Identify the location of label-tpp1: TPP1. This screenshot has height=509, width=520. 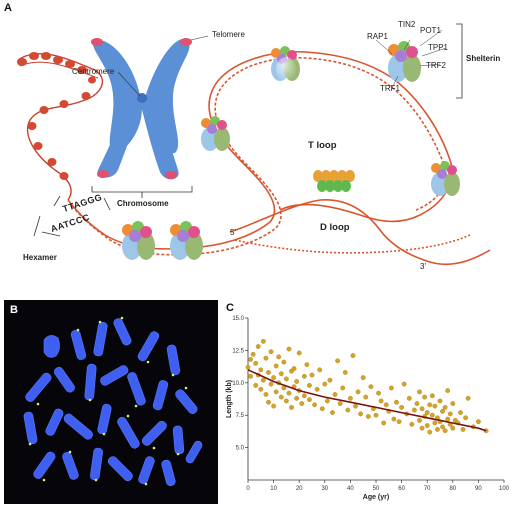
(438, 47).